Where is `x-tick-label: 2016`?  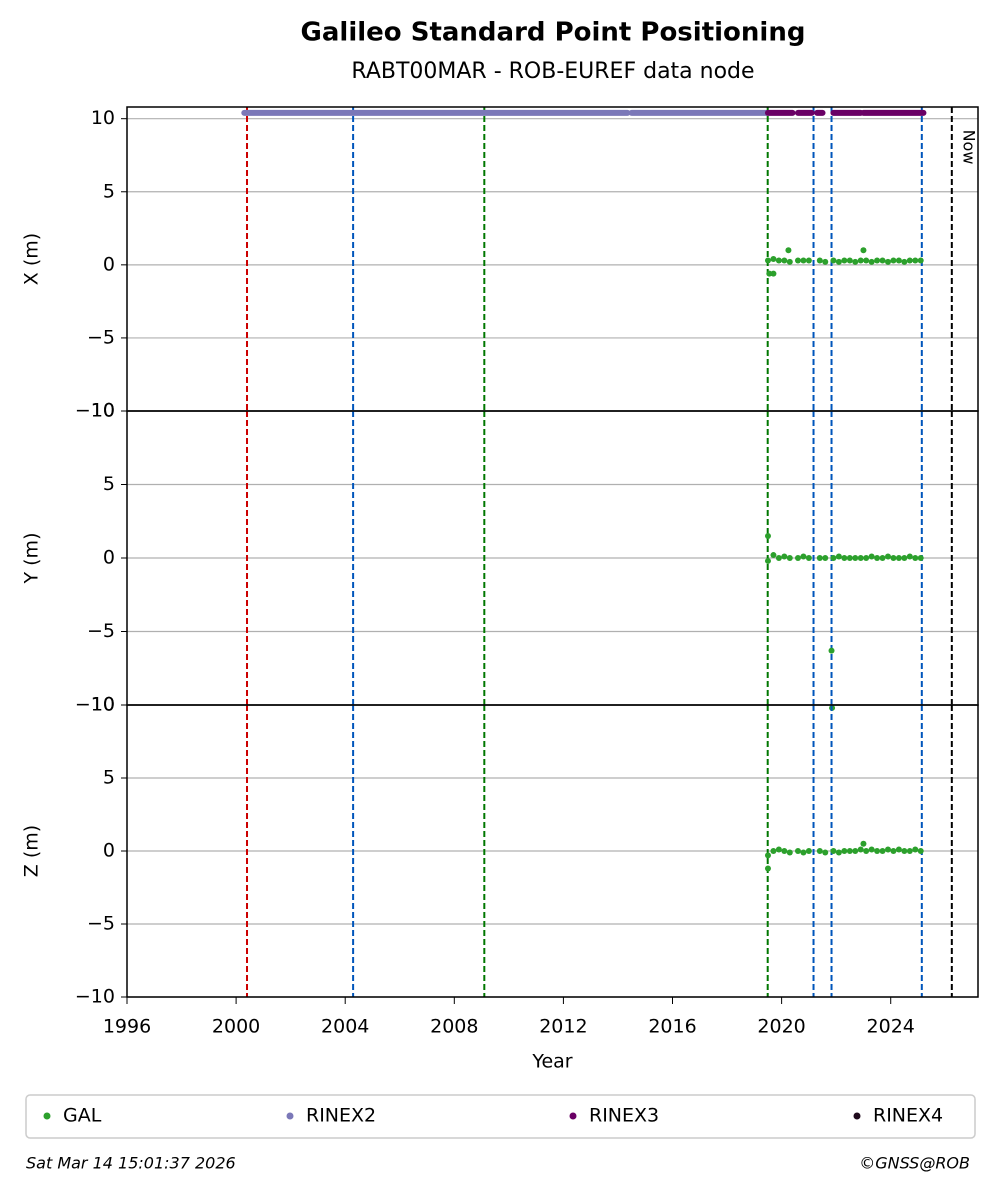
x-tick-label: 2016 is located at coordinates (672, 1027).